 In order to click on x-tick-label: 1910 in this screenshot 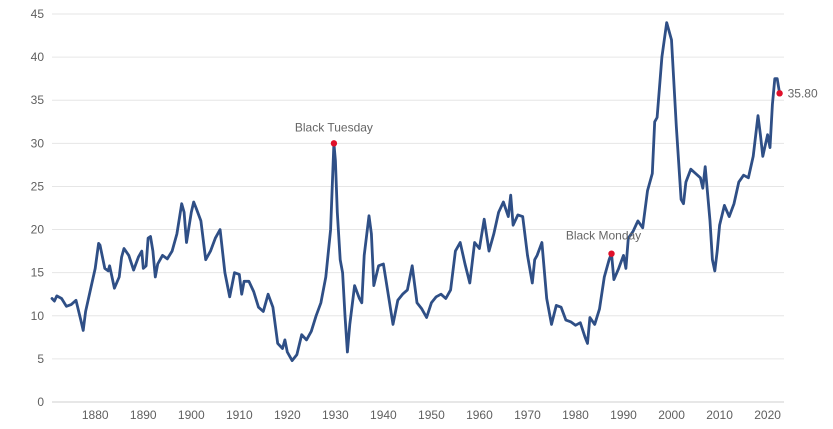, I will do `click(239, 415)`.